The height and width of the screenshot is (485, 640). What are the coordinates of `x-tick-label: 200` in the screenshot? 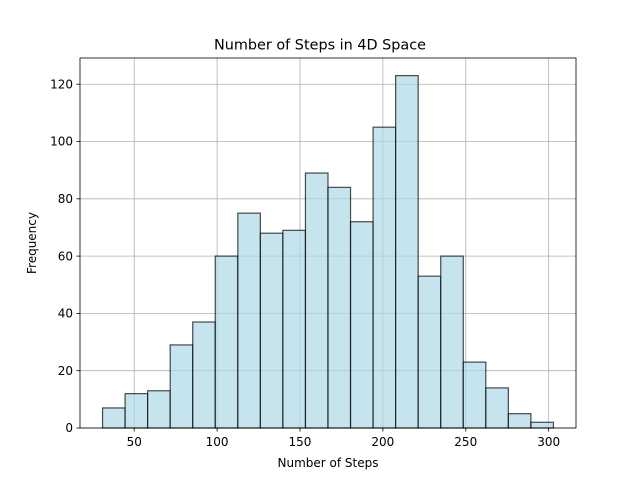 It's located at (382, 442).